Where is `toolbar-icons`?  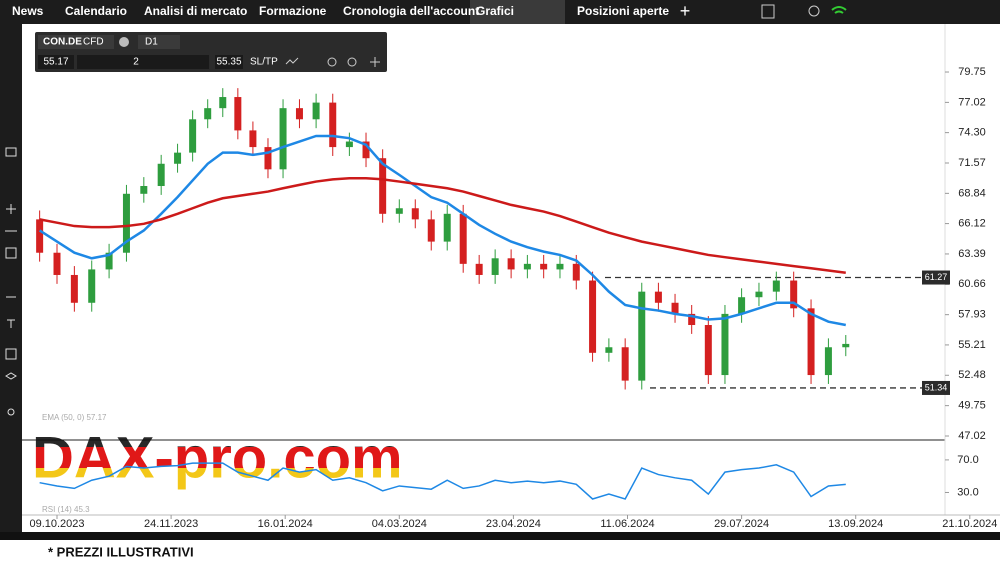 toolbar-icons is located at coordinates (332, 62).